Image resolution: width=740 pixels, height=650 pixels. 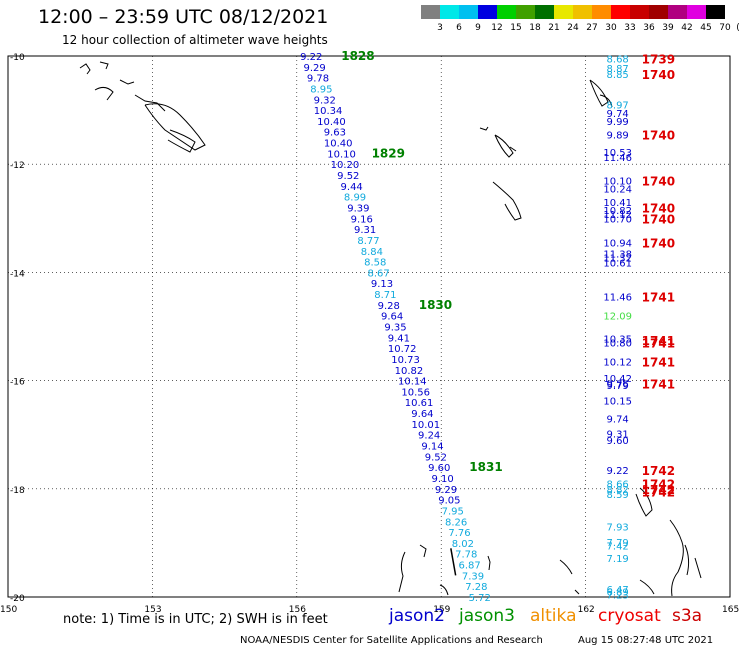 I want to click on swh-value-track2: 11.32, so click(x=617, y=258).